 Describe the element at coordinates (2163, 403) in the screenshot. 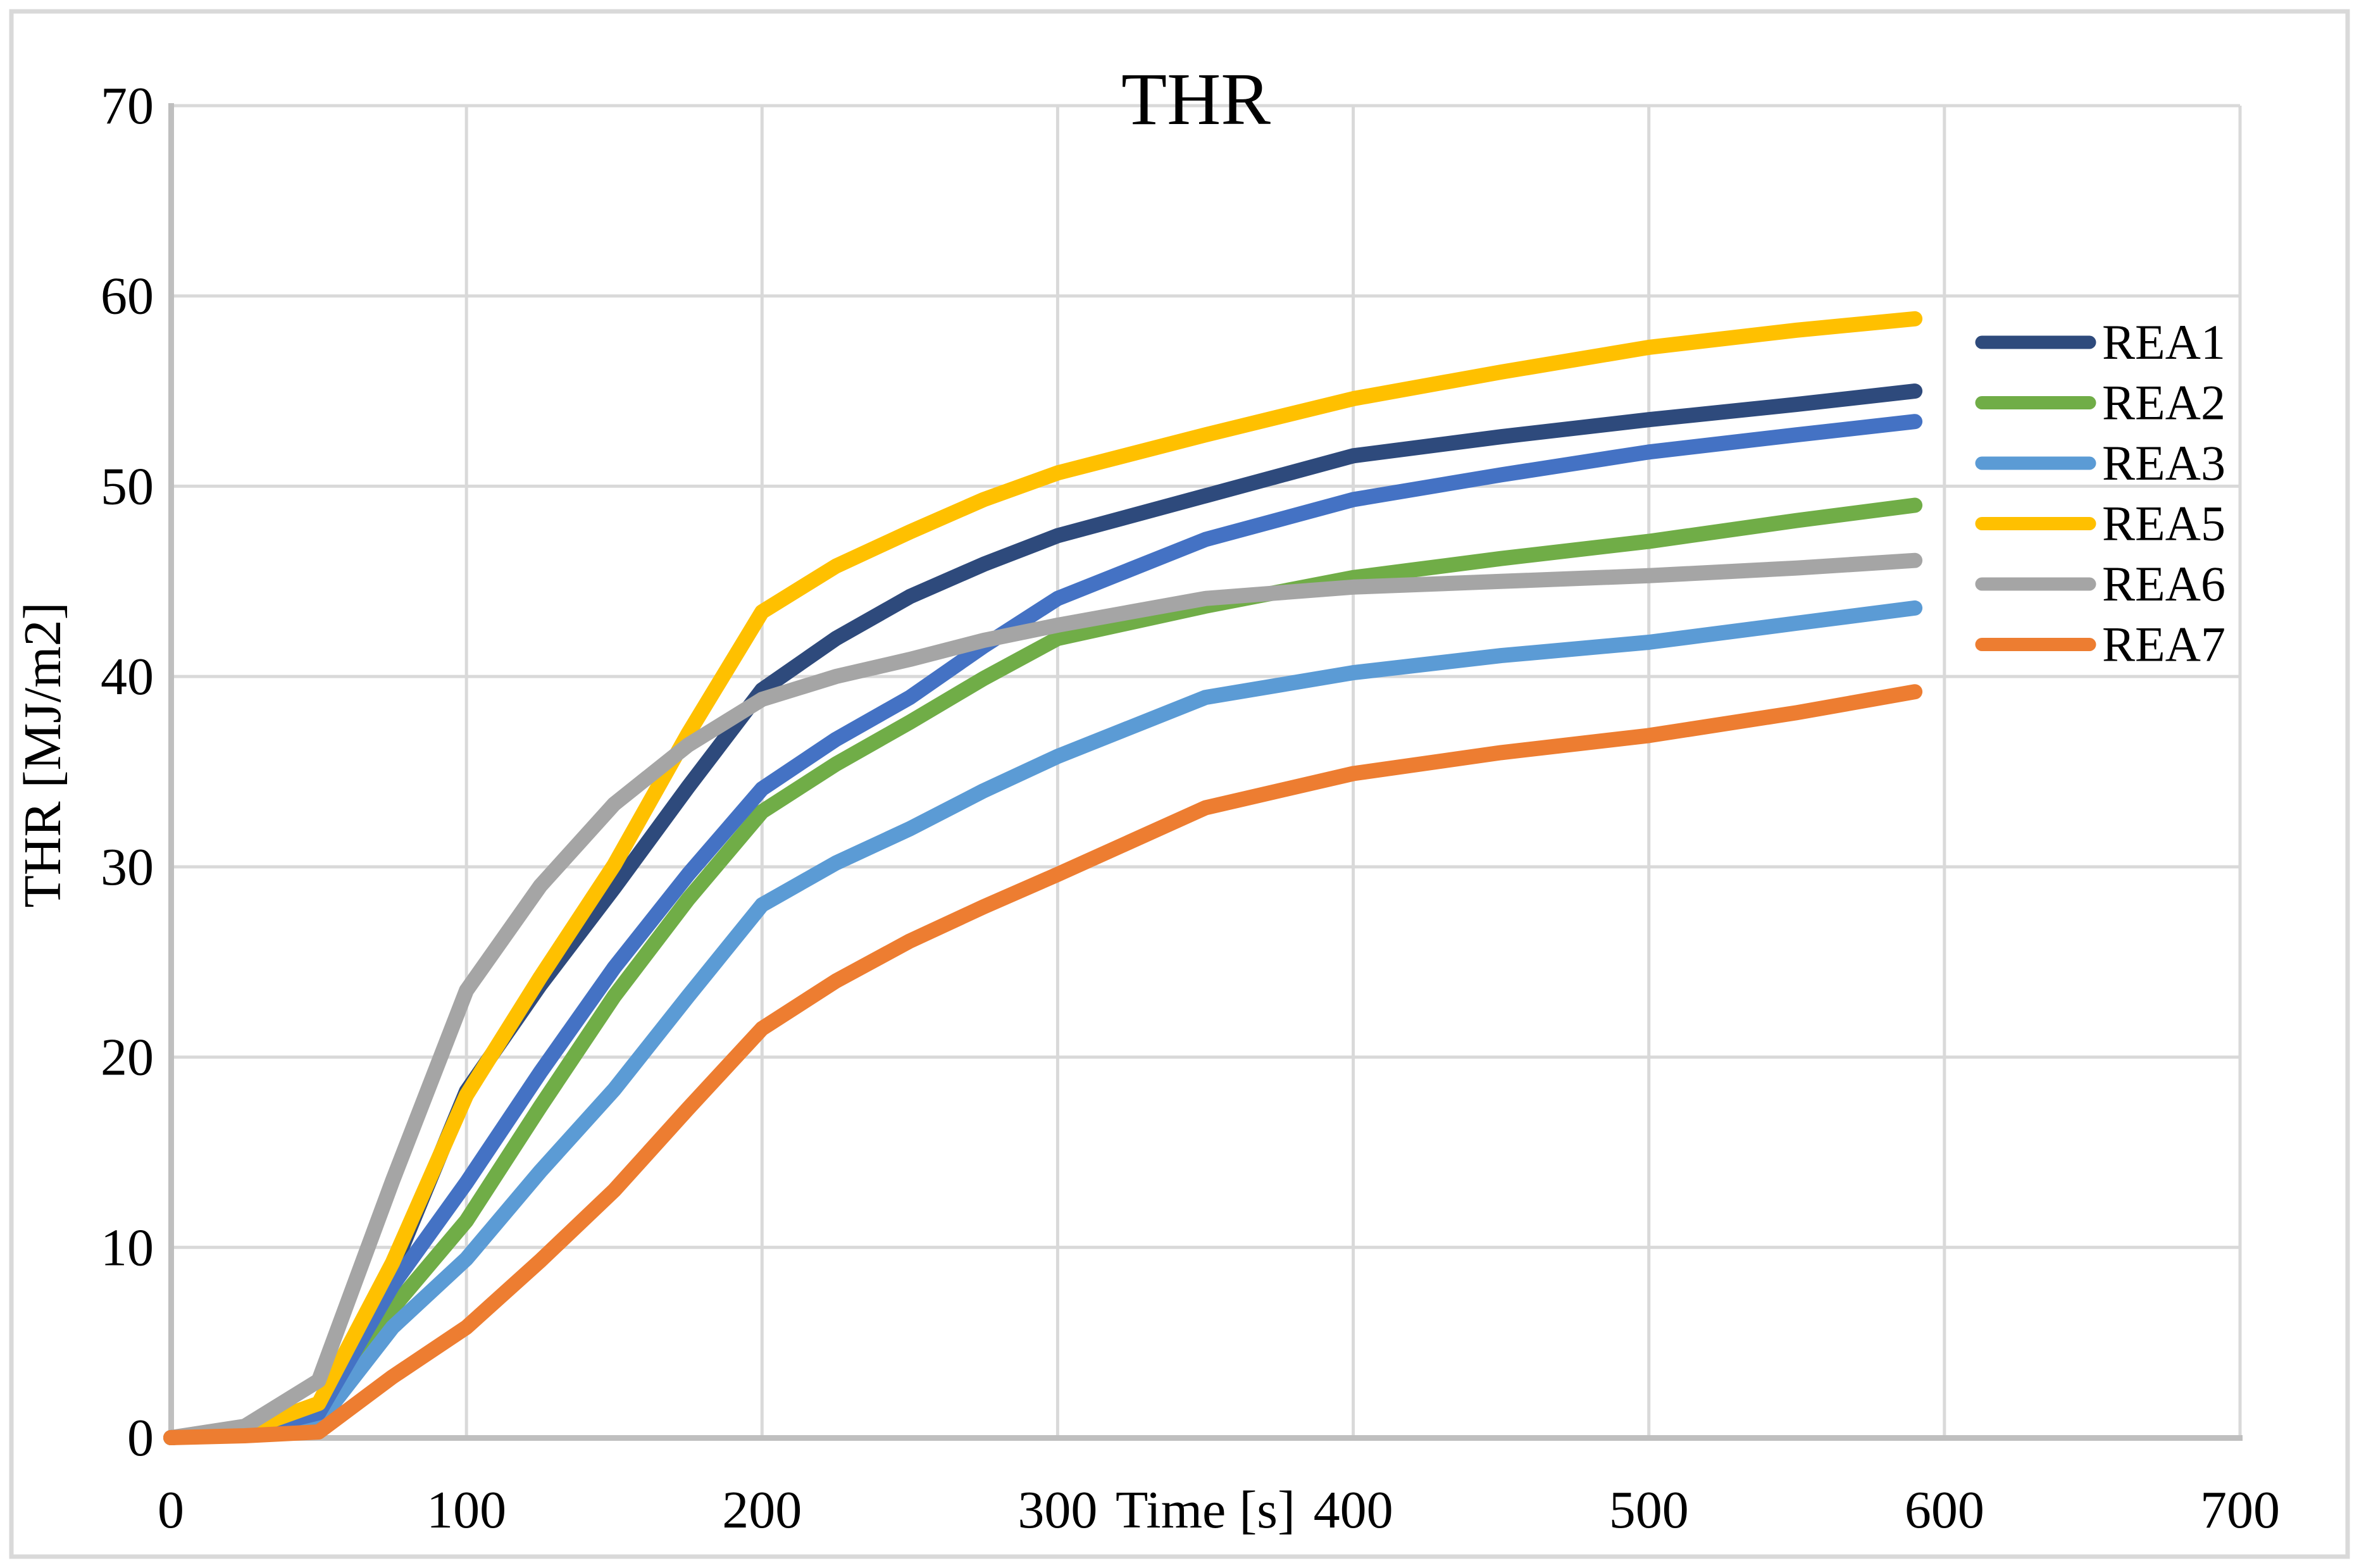

I see `legend-label-REA2: REA2` at that location.